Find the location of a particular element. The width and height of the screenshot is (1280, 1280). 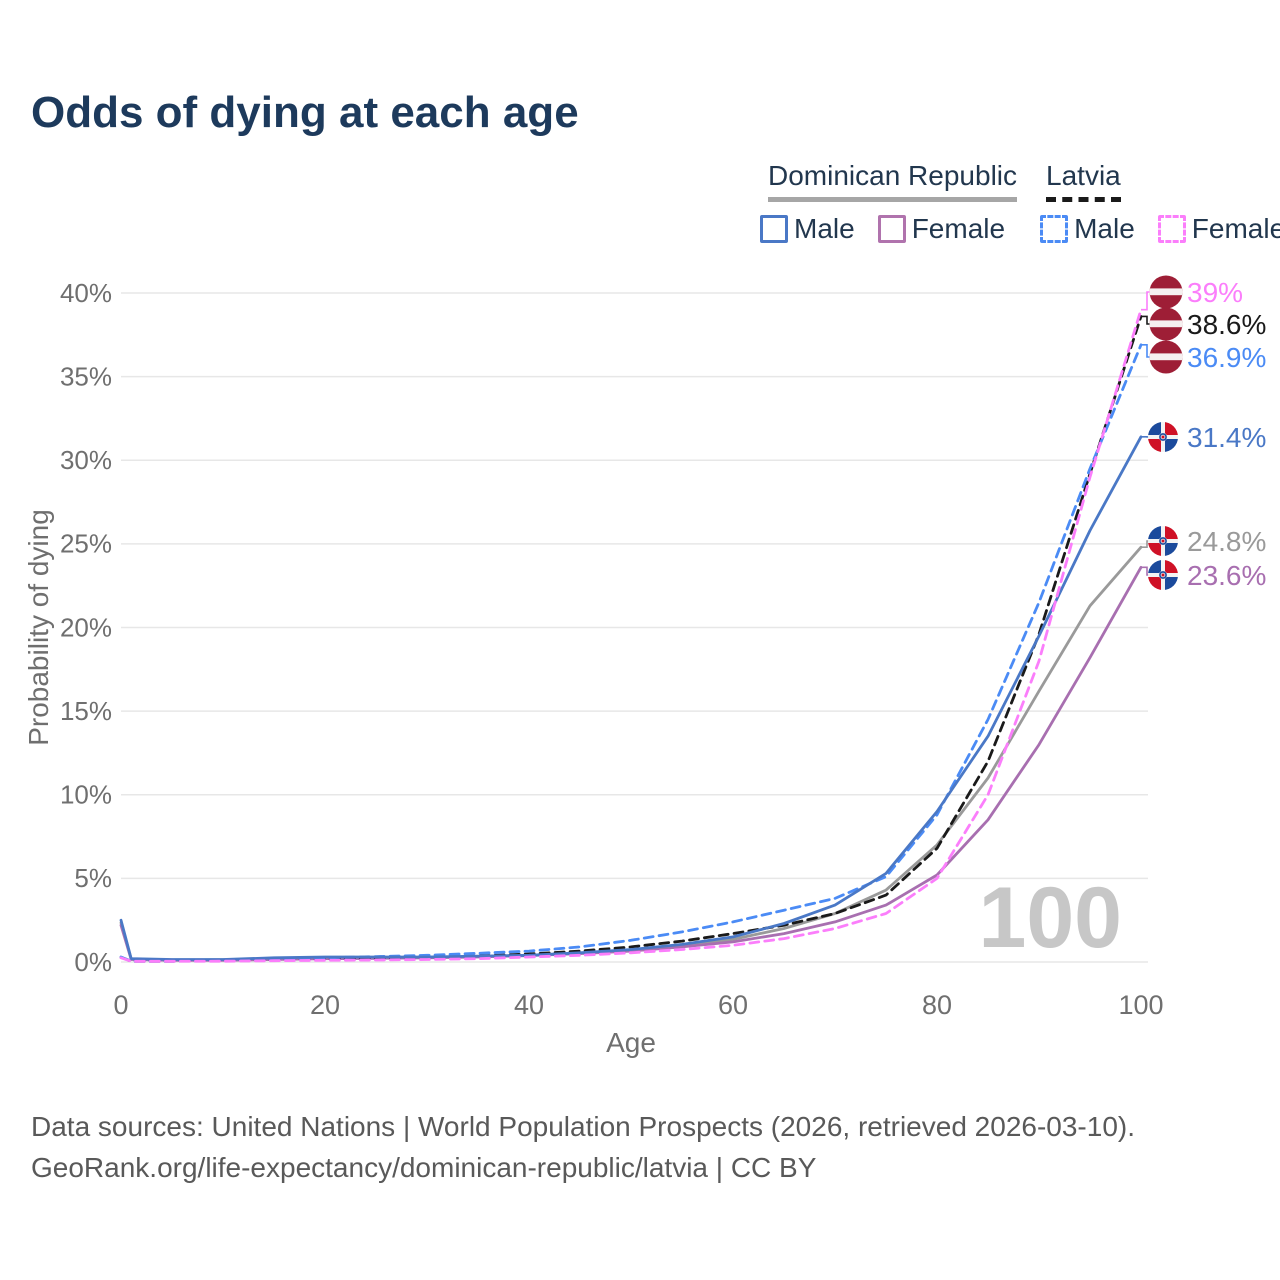

x-tick-label: 40 is located at coordinates (529, 1005).